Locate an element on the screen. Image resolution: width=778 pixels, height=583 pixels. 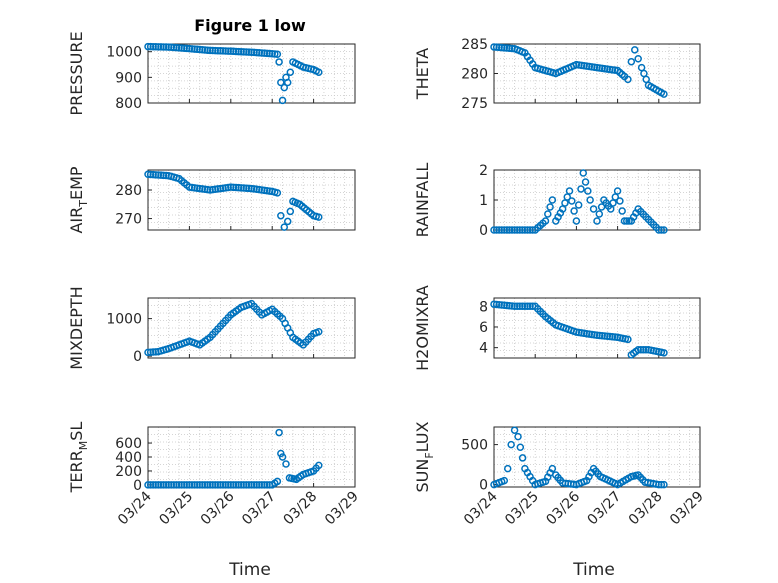
subplot-1: 800 900 1000 PRESSURE is located at coordinates (211, 73).